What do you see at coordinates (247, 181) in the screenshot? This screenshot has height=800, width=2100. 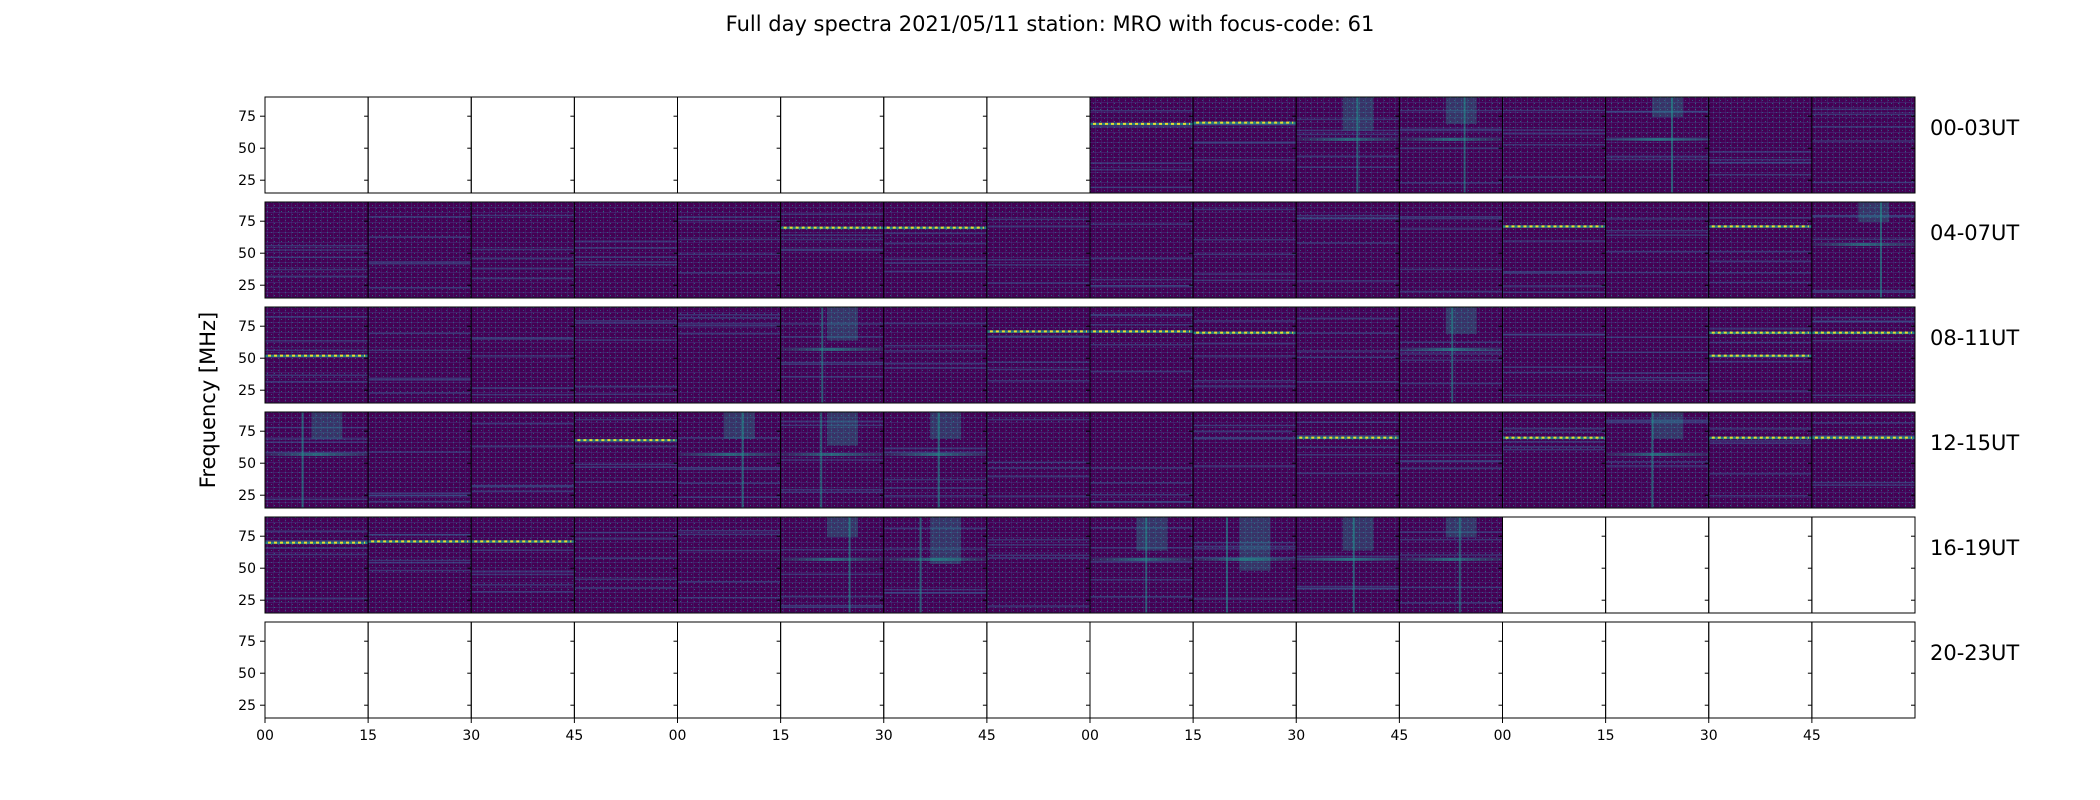 I see `y-tick-label: 25` at bounding box center [247, 181].